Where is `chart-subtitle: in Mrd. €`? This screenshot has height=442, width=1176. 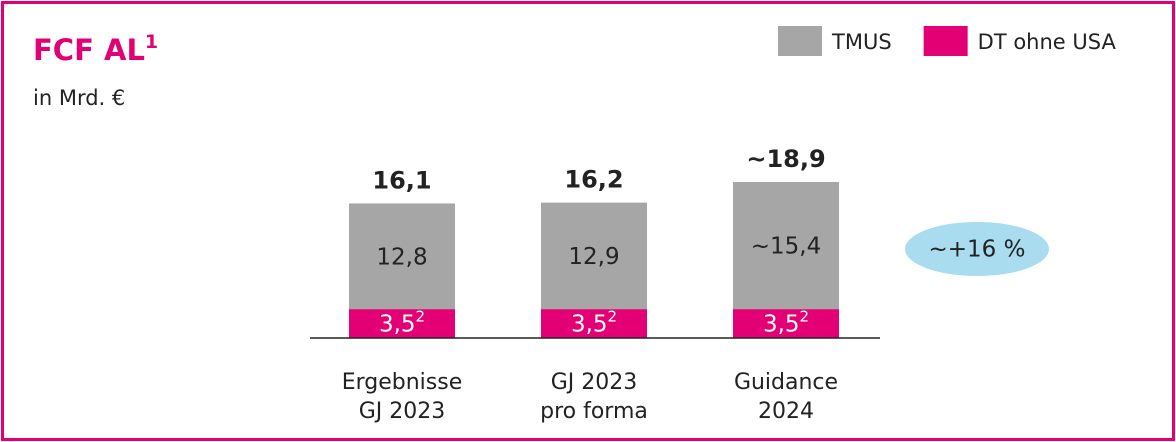 chart-subtitle: in Mrd. € is located at coordinates (79, 98).